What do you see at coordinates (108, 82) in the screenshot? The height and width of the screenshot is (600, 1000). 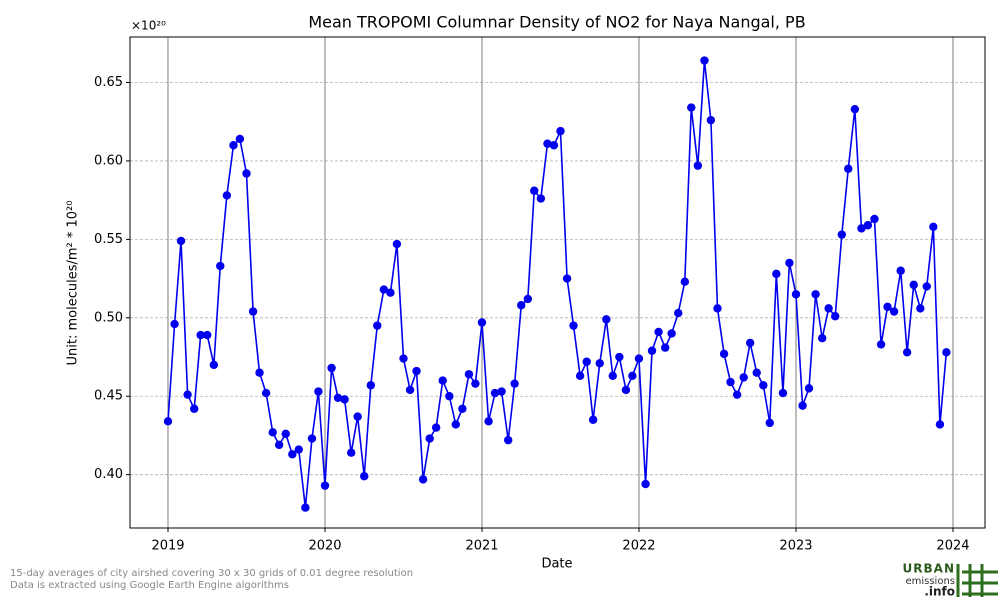 I see `y-tick-label: 0.65` at bounding box center [108, 82].